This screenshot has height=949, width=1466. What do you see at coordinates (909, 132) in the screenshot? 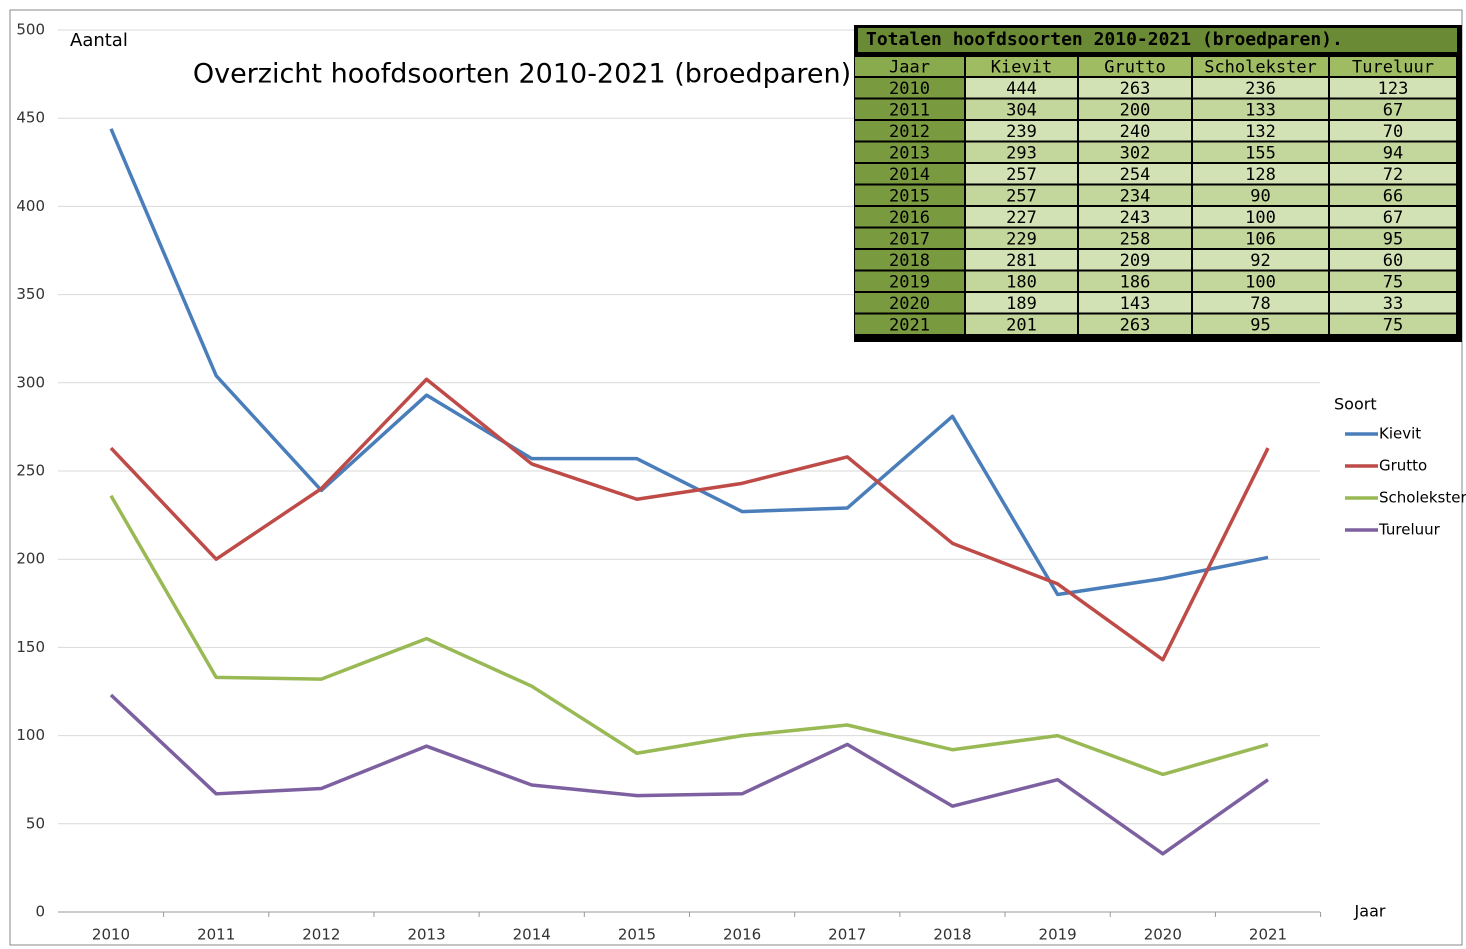
I see `table-cell: 2012` at bounding box center [909, 132].